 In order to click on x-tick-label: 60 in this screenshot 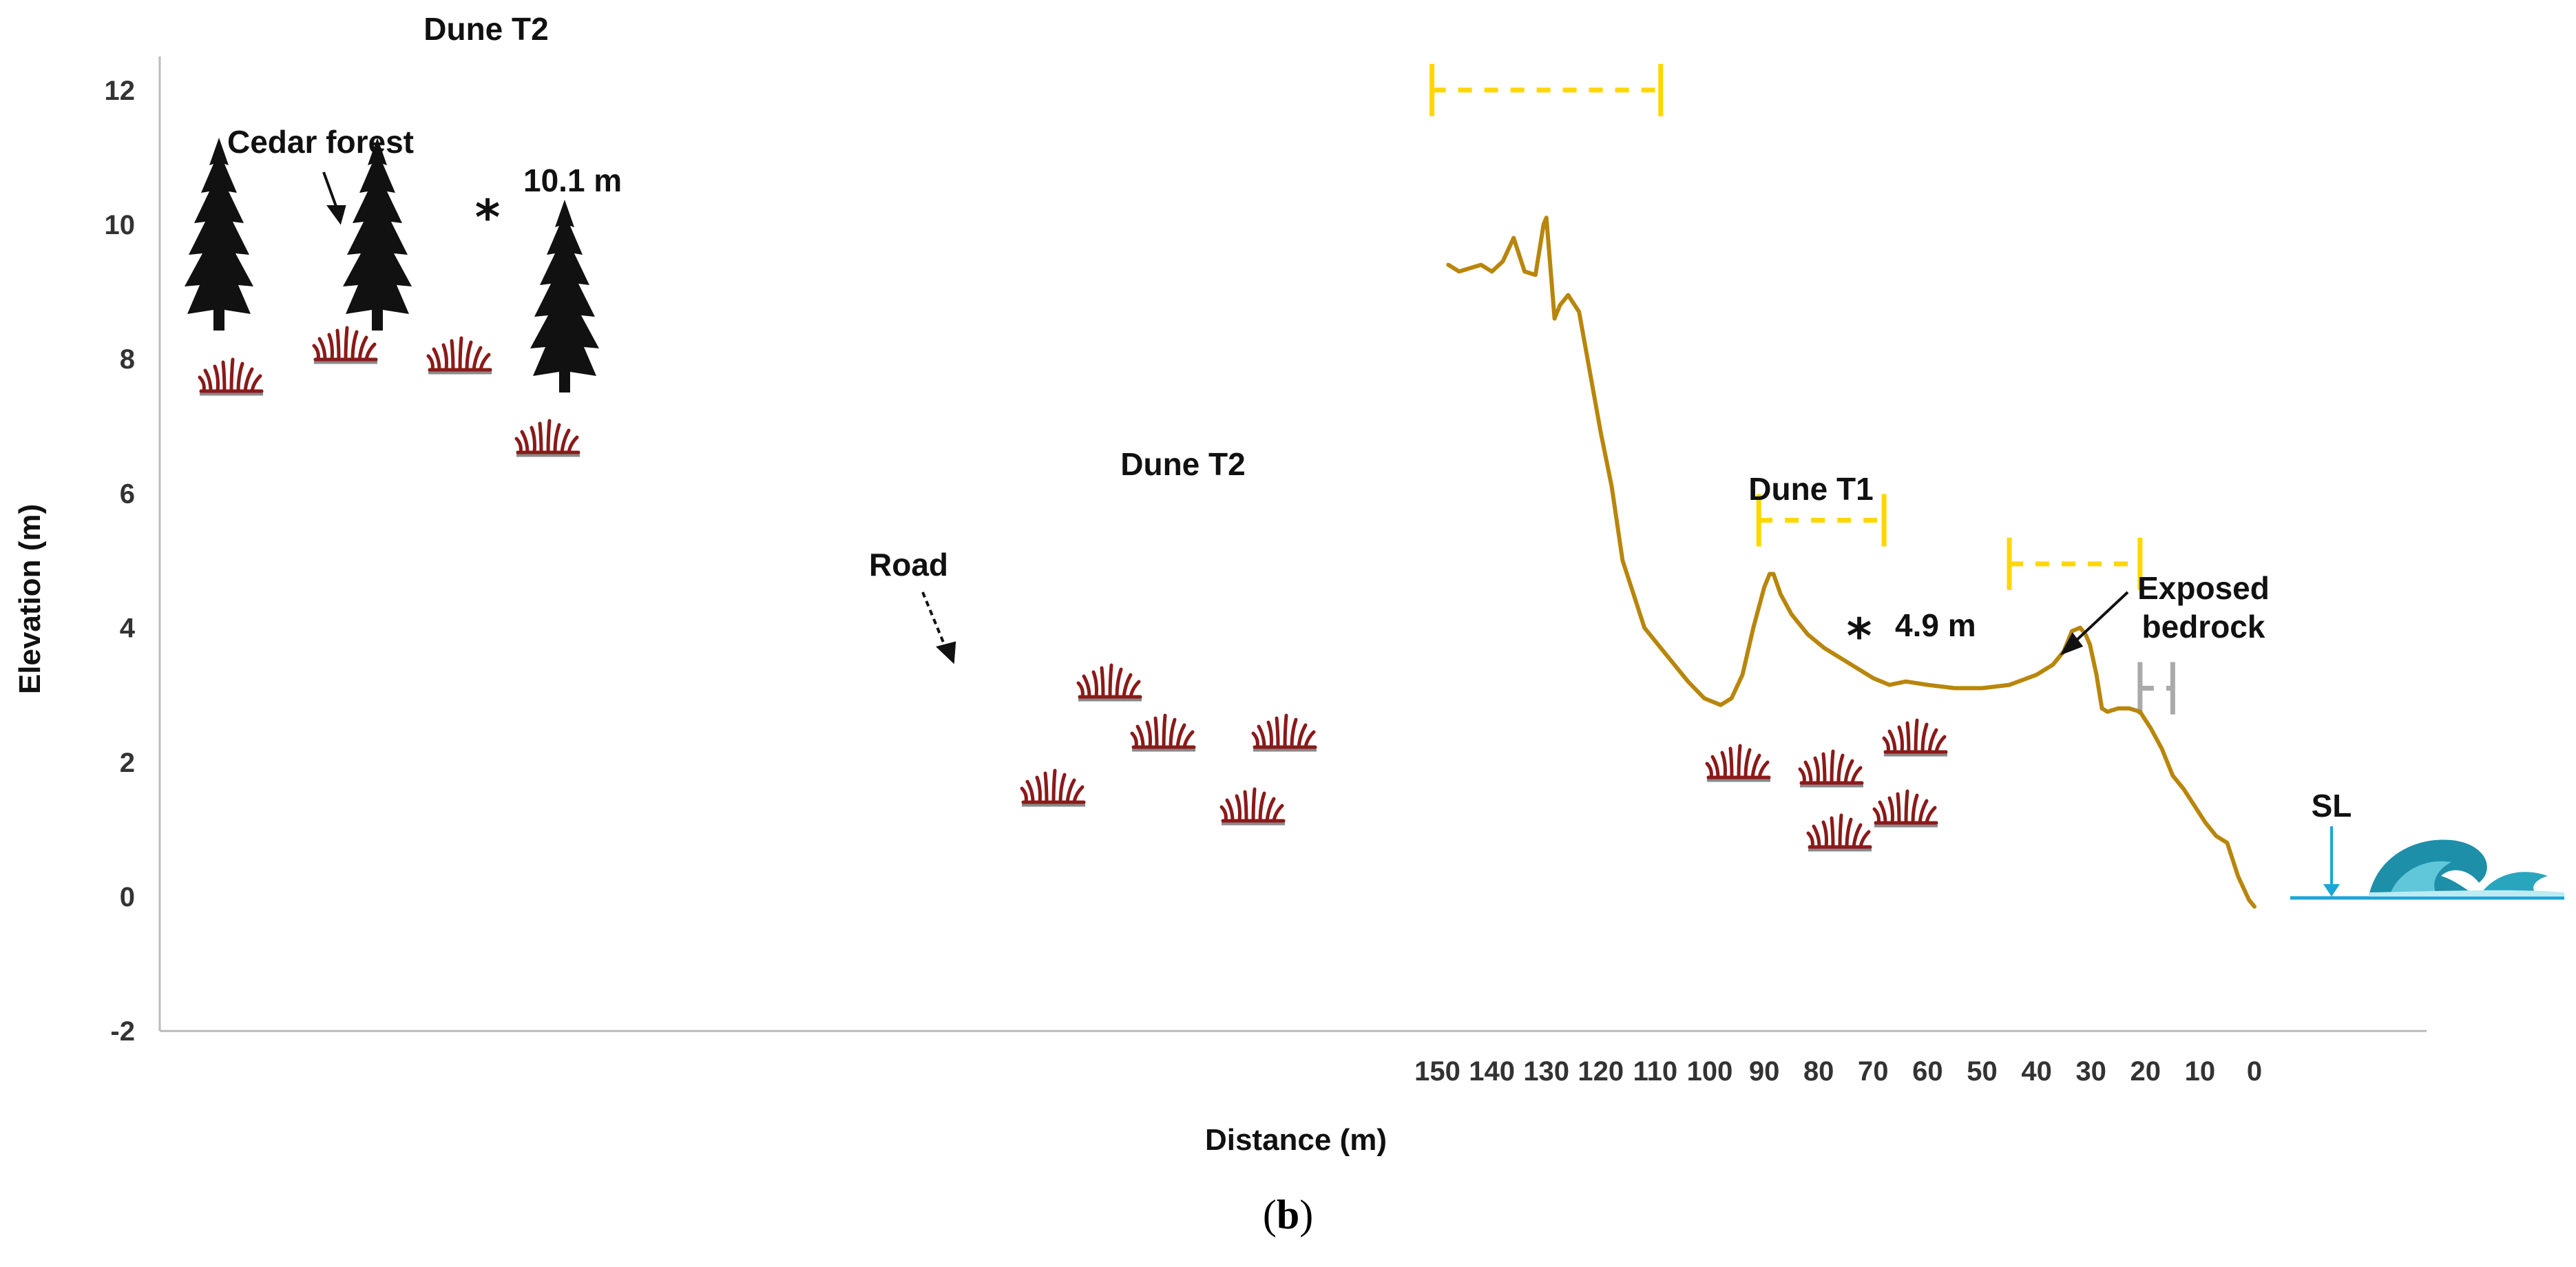, I will do `click(1927, 1072)`.